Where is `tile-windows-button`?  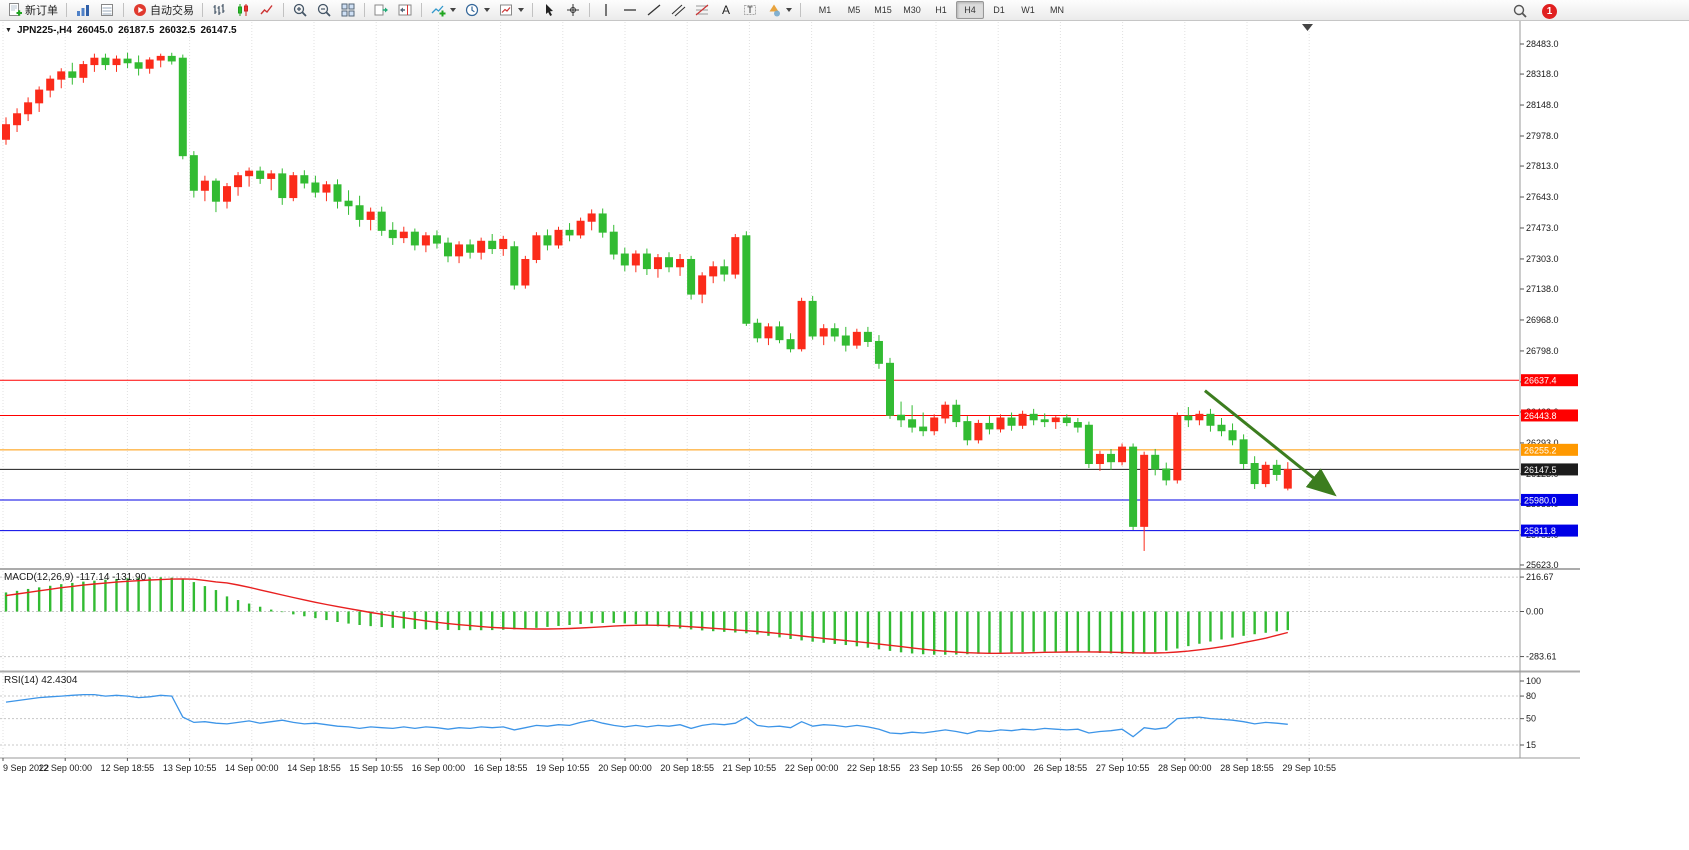 tile-windows-button is located at coordinates (348, 10).